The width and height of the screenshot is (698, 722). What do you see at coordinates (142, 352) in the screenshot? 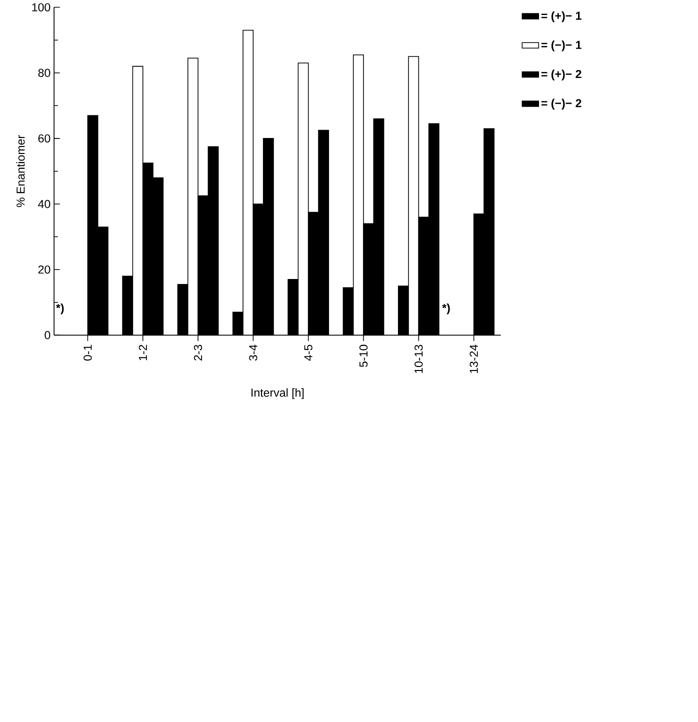
I see `x-tick-label: 1-2` at bounding box center [142, 352].